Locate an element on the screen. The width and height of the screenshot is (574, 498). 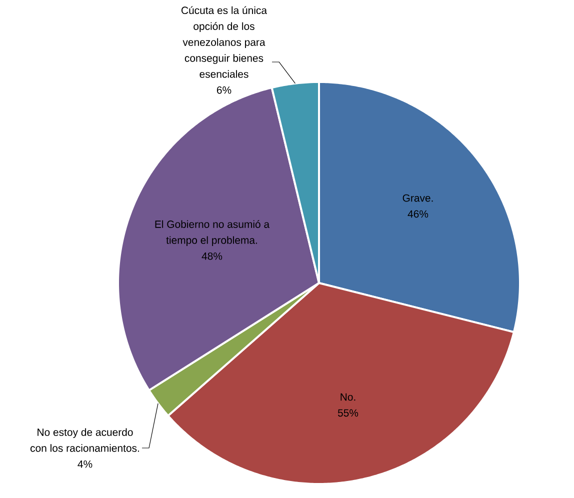
slice-label: Cúcuta es la única opción de los venezolanos para conseguir bienes esenciales is located at coordinates (225, 42).